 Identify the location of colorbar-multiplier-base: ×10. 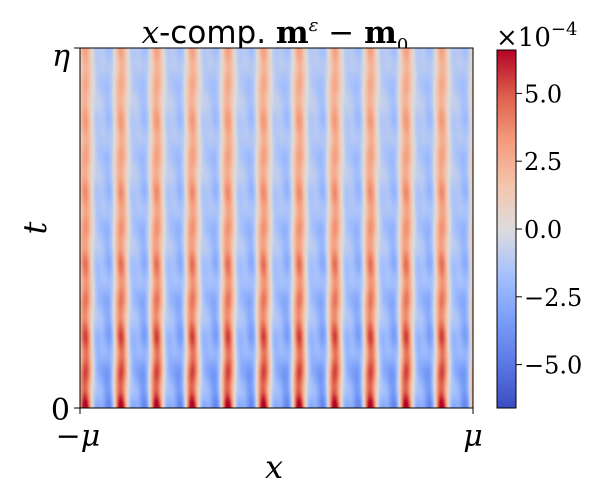
(523, 38).